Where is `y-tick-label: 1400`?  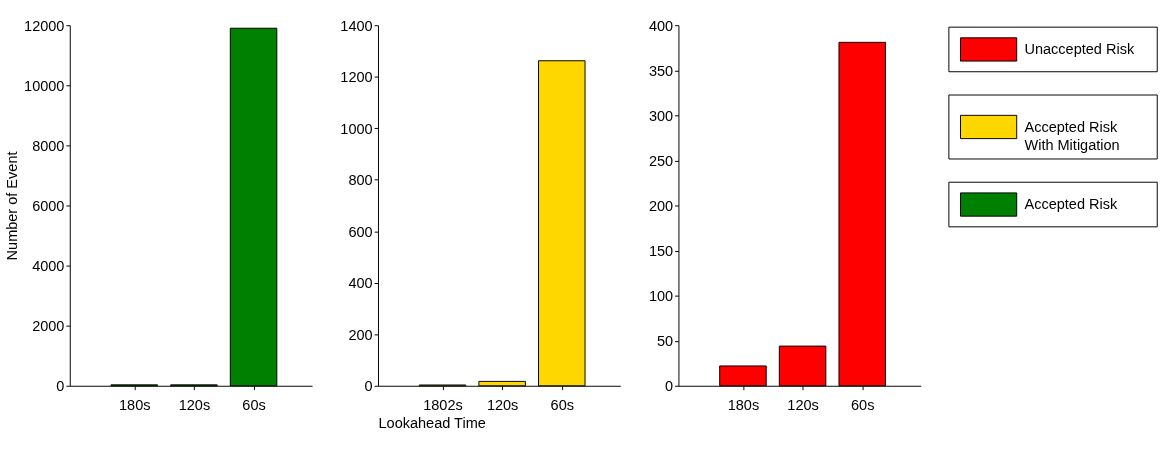
y-tick-label: 1400 is located at coordinates (356, 25).